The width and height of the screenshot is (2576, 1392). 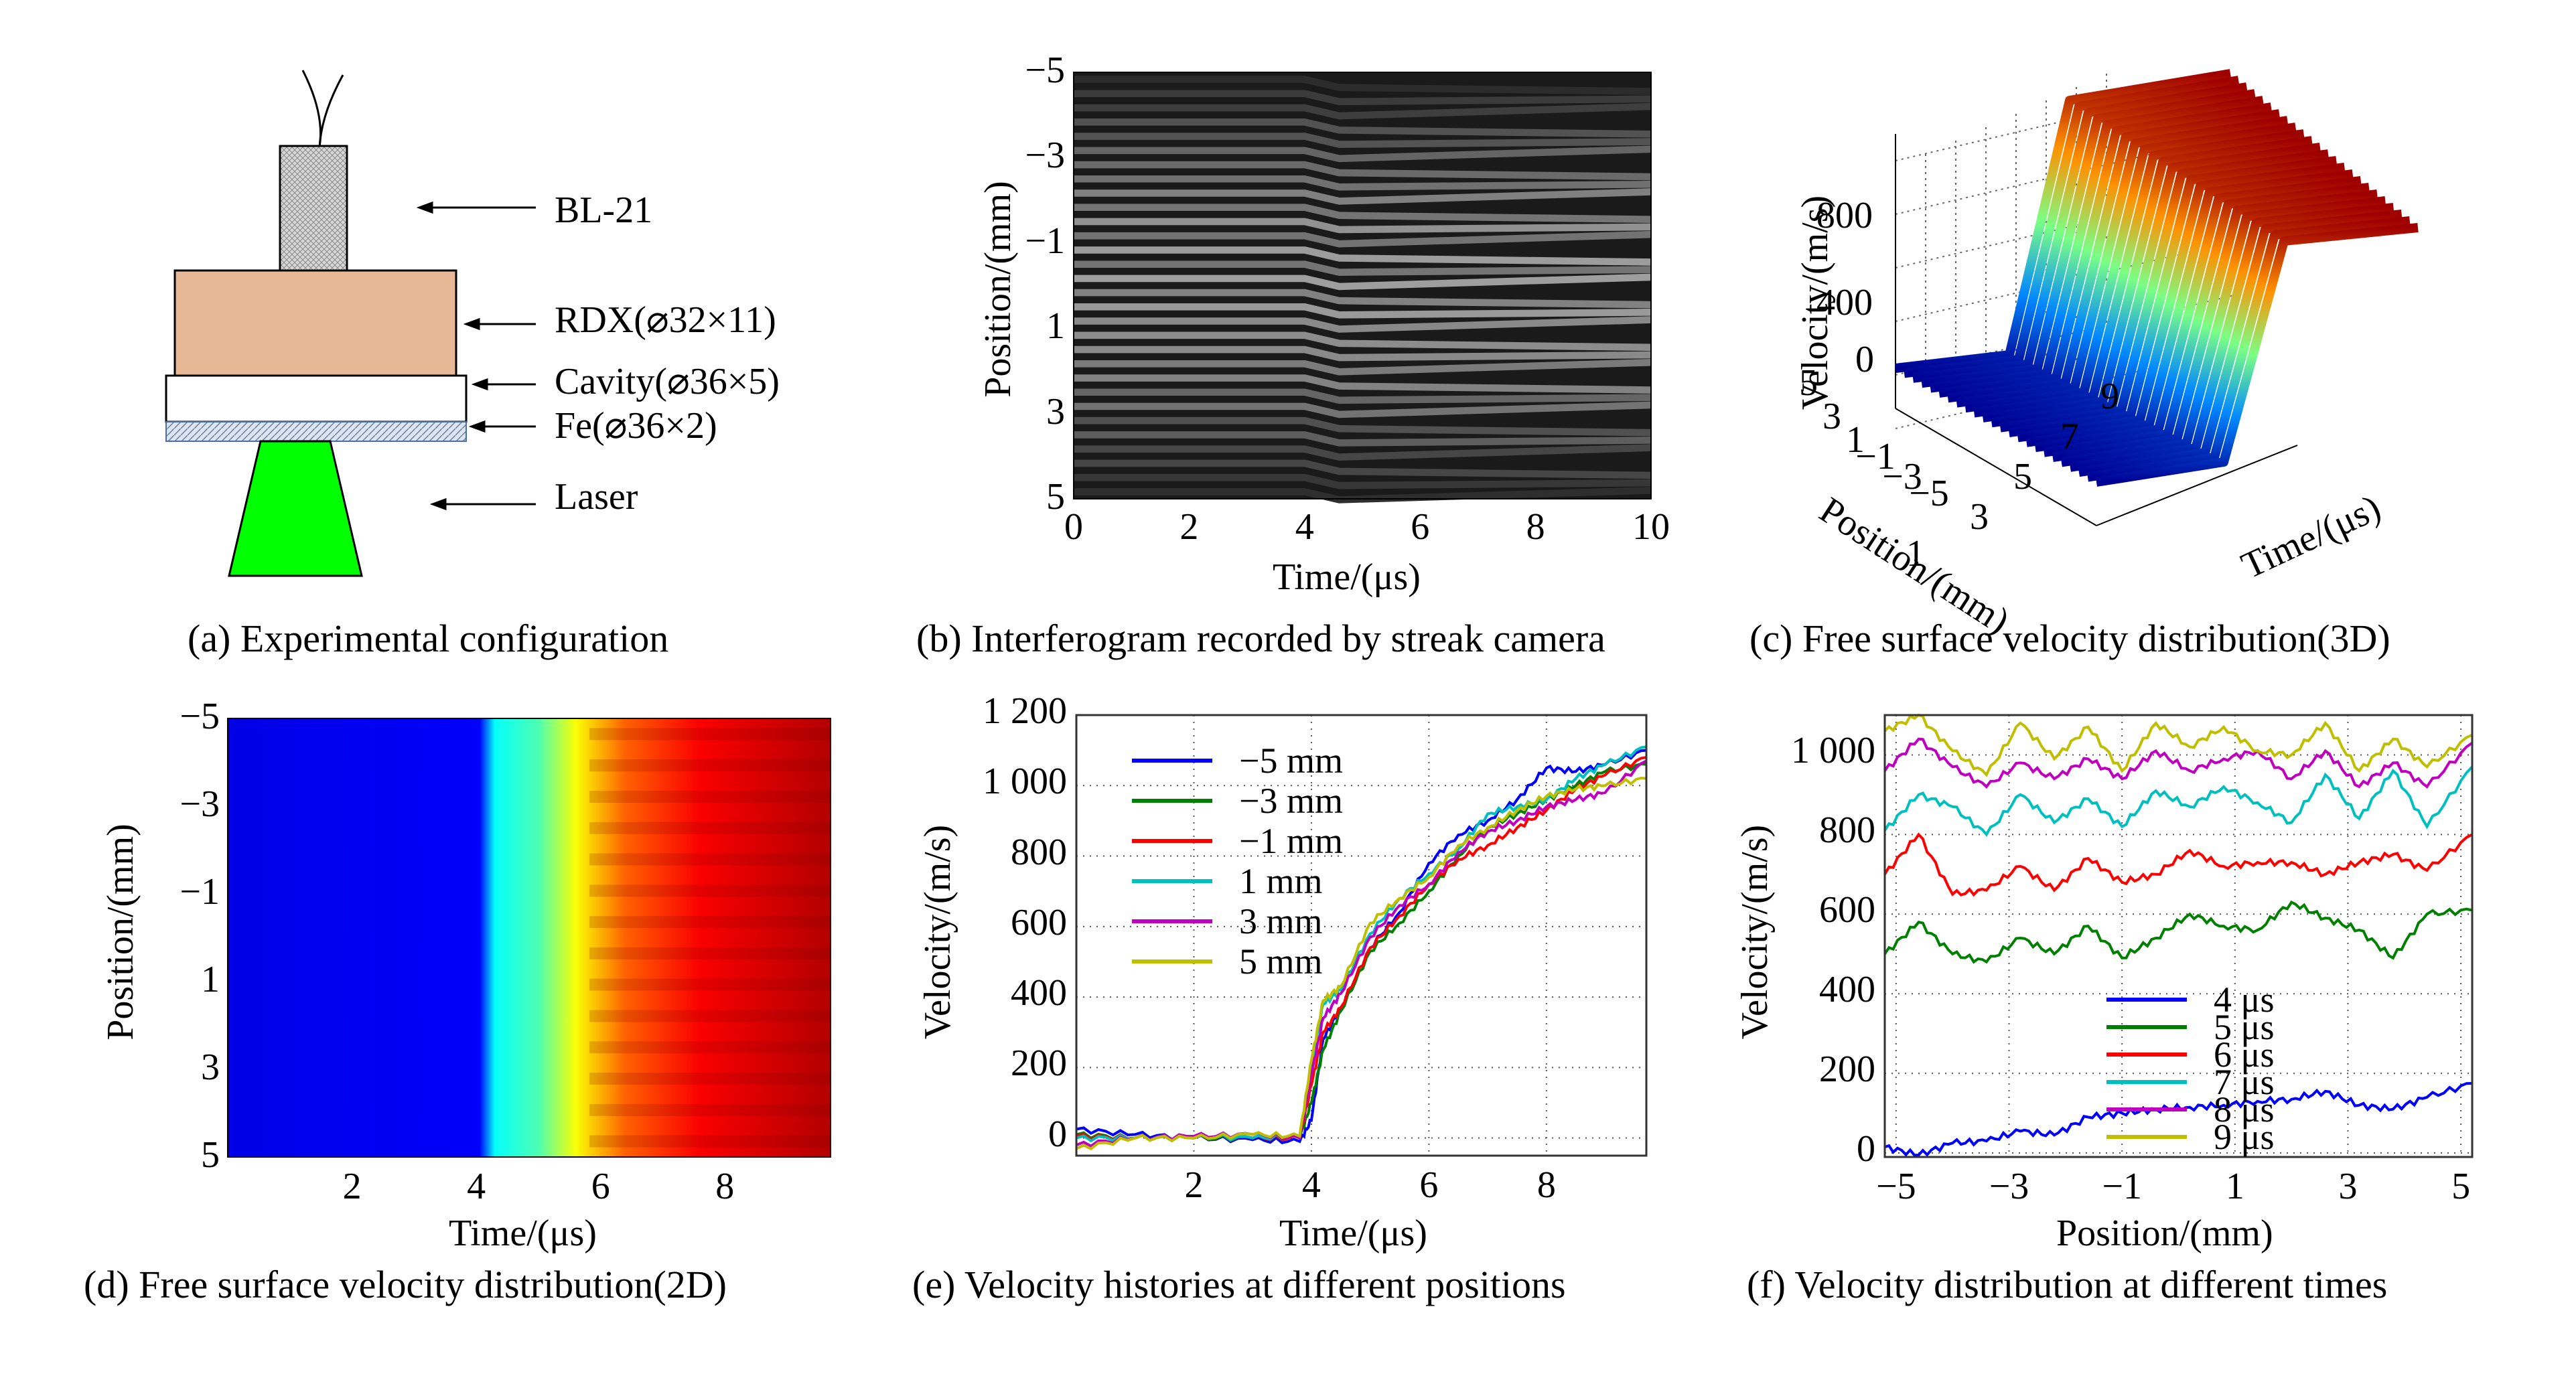 What do you see at coordinates (2190, 999) in the screenshot?
I see `legend-entry: 4 μs` at bounding box center [2190, 999].